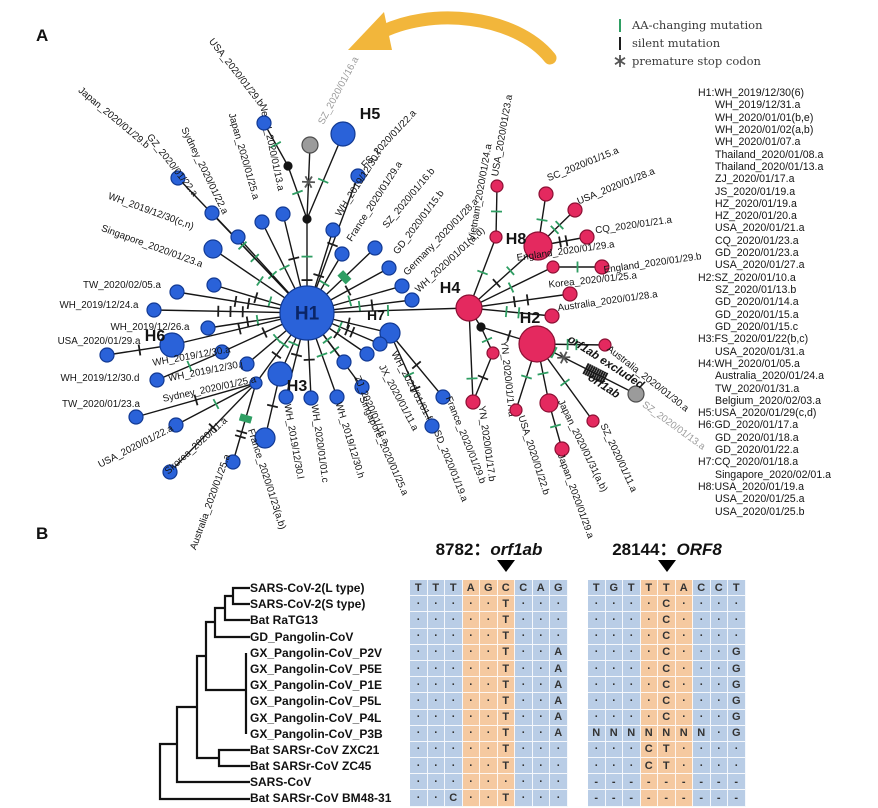 The width and height of the screenshot is (878, 808). I want to click on network-node-H8, so click(538, 246).